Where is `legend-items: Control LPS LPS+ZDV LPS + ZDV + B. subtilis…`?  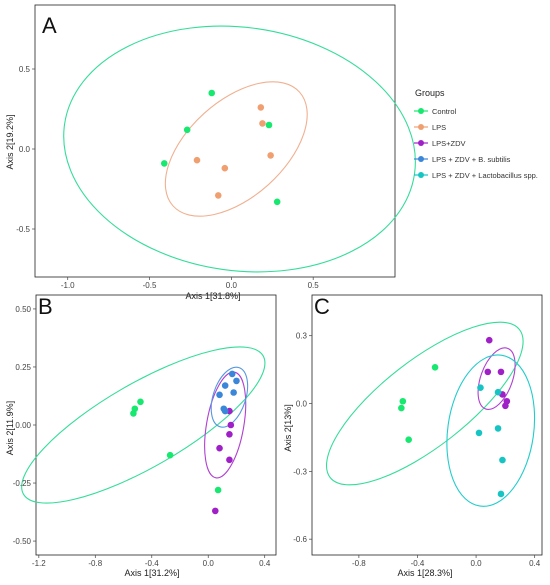 legend-items: Control LPS LPS+ZDV LPS + ZDV + B. subtilis… is located at coordinates (476, 143).